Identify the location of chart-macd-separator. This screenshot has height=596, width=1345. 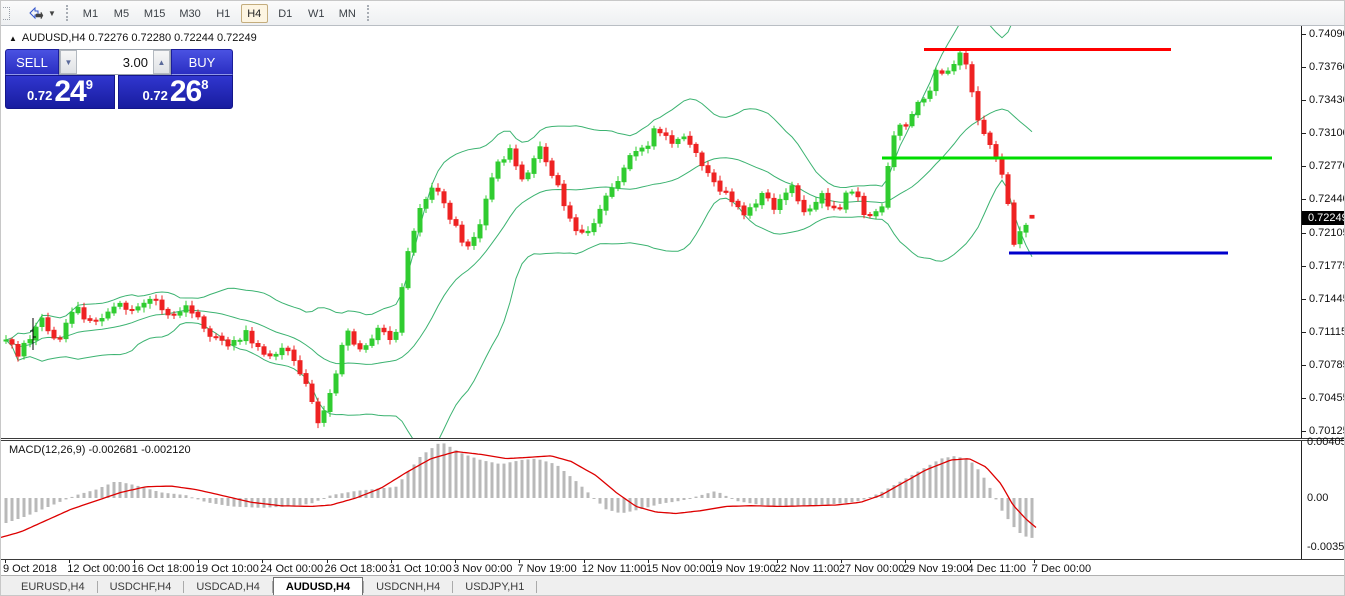
(672, 439).